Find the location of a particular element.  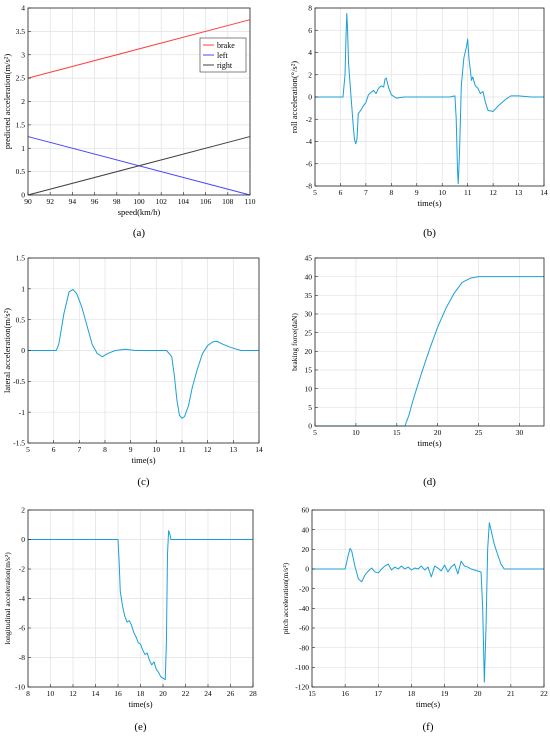

y-tick-label: -20 is located at coordinates (304, 588).